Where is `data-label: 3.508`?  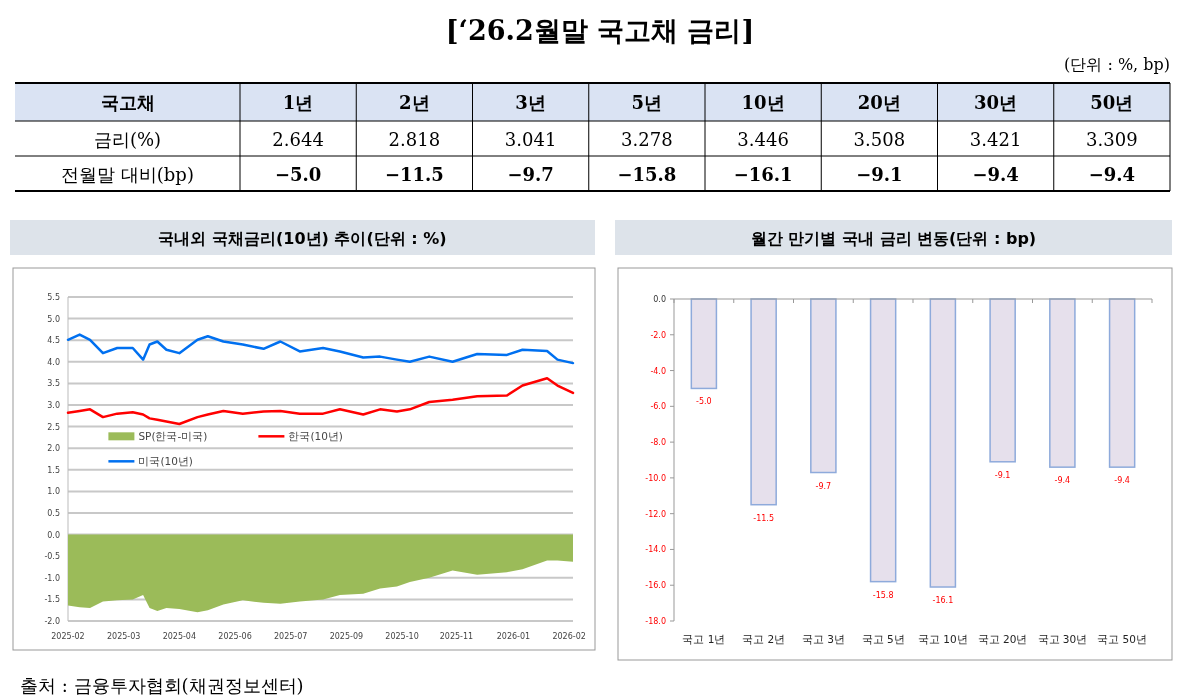 data-label: 3.508 is located at coordinates (879, 139).